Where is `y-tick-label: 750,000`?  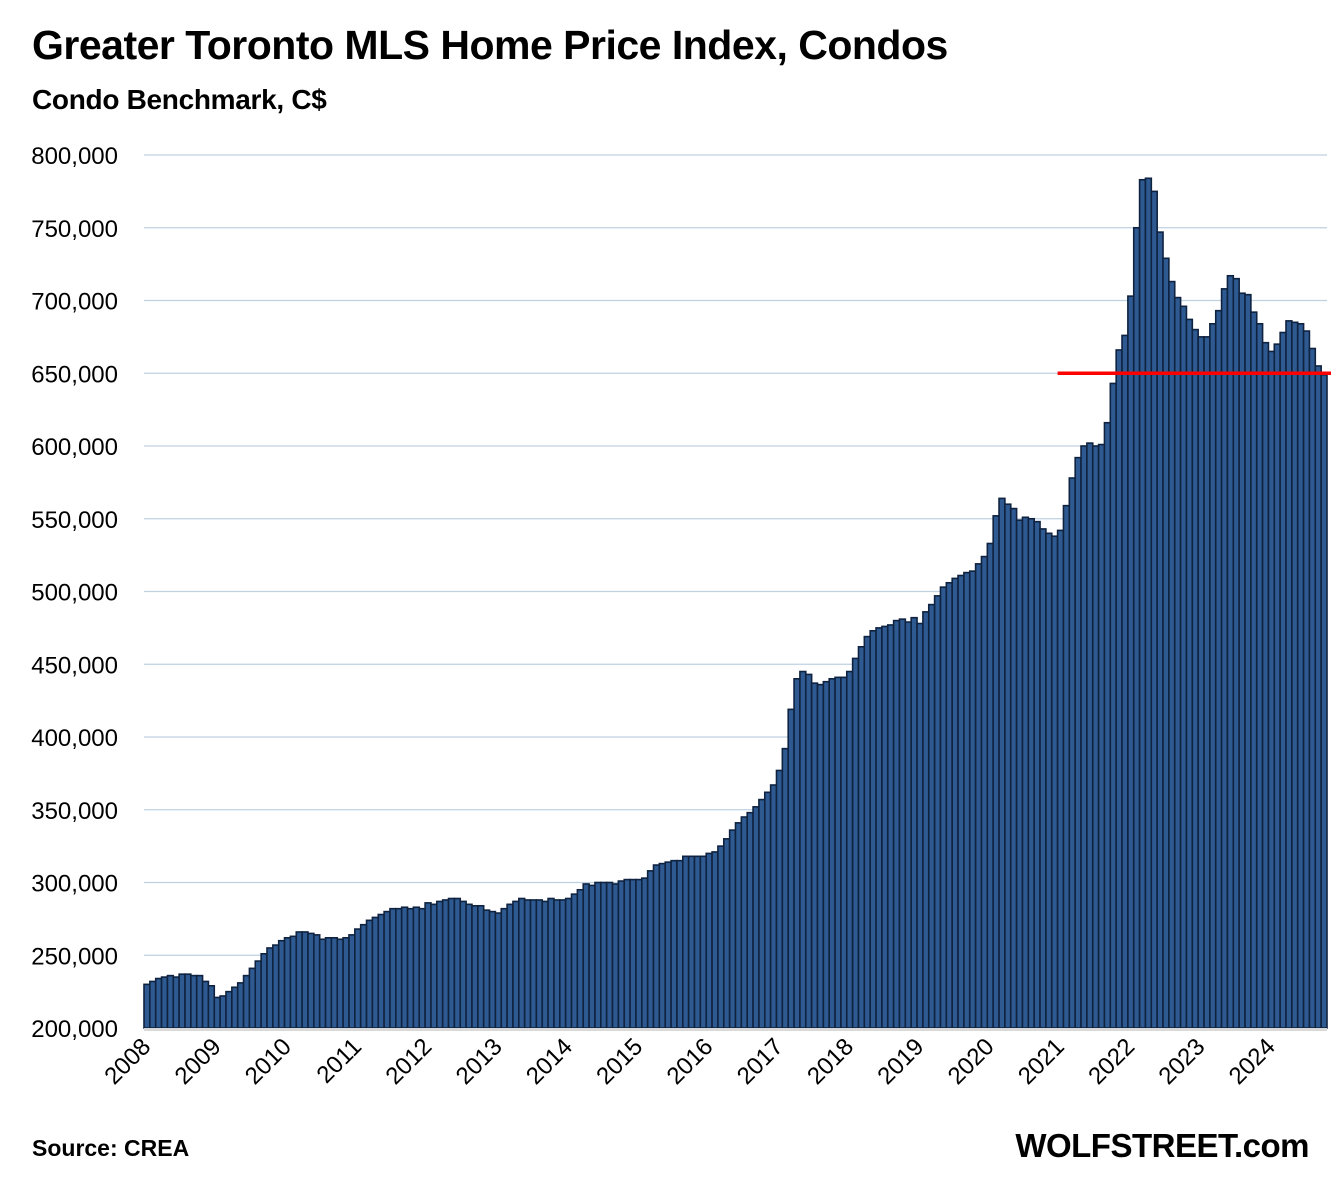 y-tick-label: 750,000 is located at coordinates (74, 229).